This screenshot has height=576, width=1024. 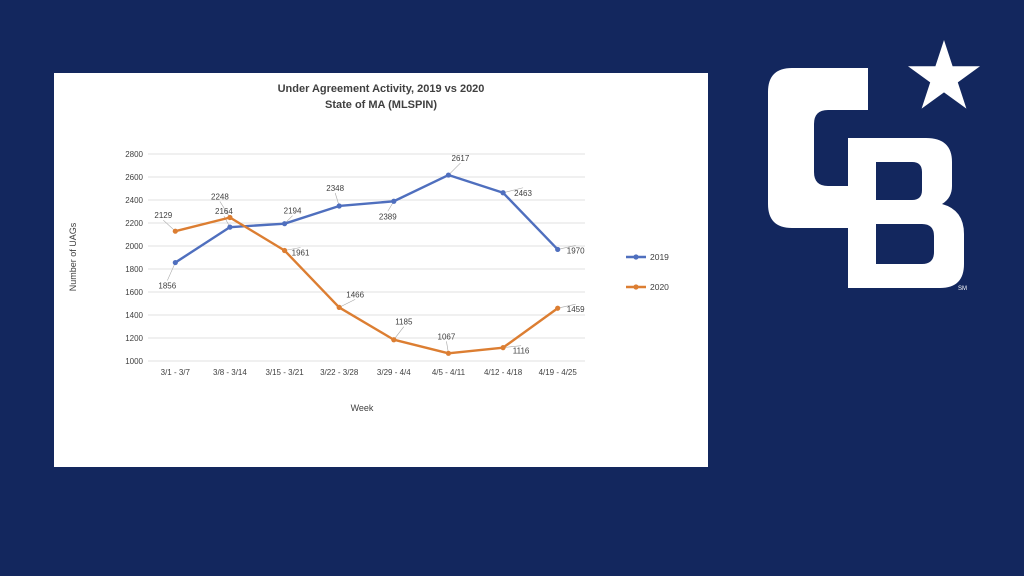 I want to click on x-tick-label: 3/22 - 3/28, so click(x=339, y=372).